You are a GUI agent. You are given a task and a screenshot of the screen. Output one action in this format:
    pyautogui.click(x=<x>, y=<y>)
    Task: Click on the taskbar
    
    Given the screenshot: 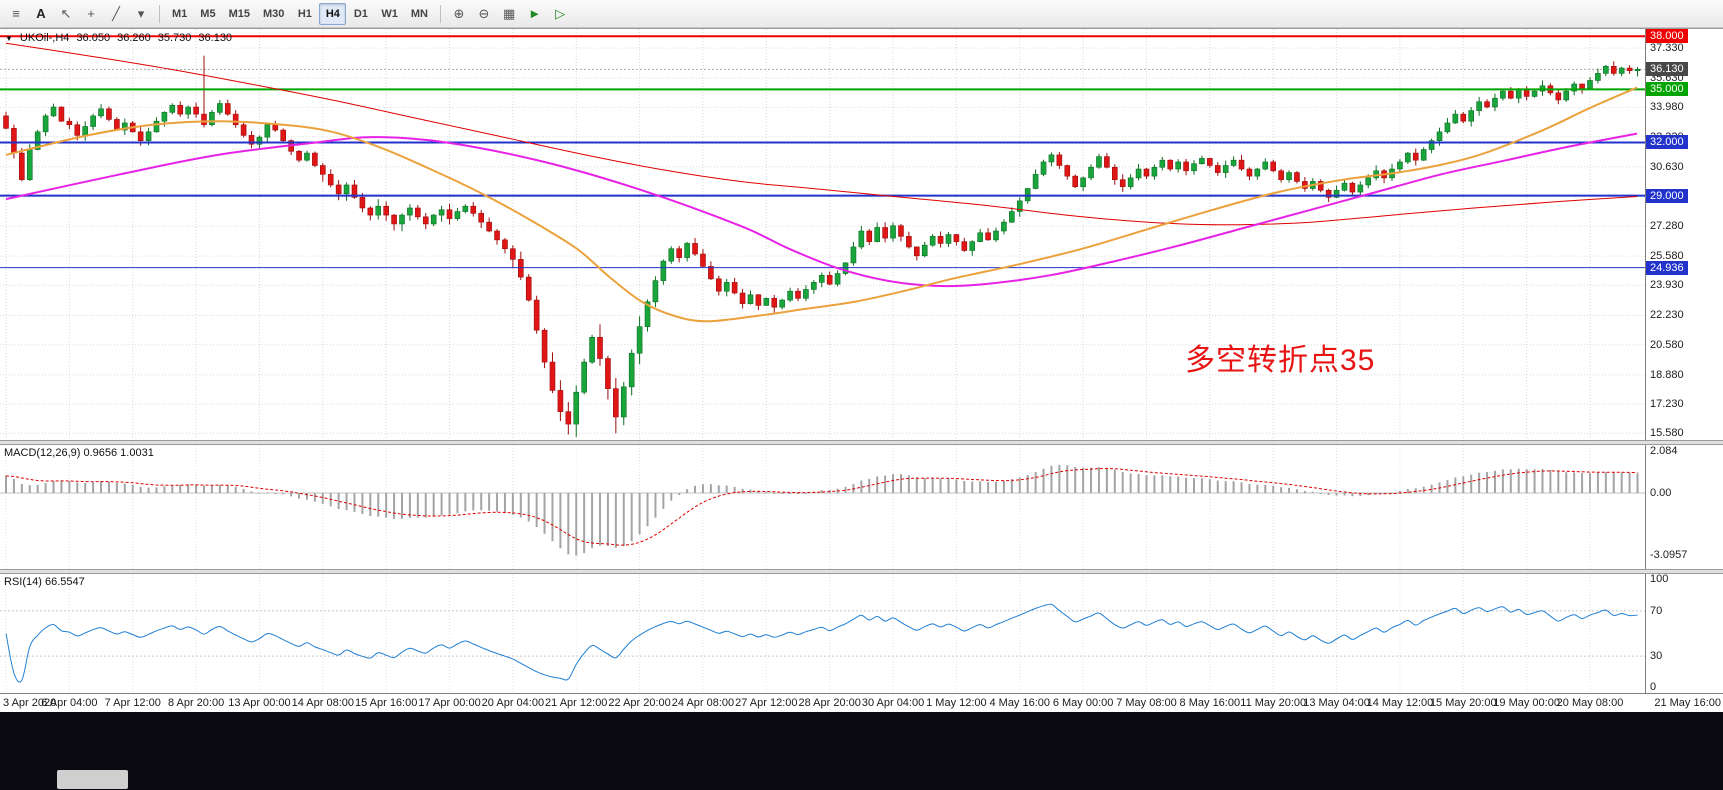 What is the action you would take?
    pyautogui.click(x=861, y=751)
    